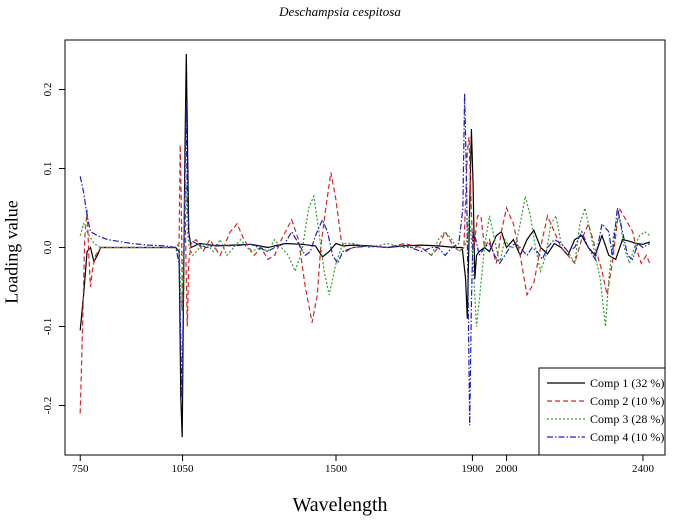  What do you see at coordinates (48, 169) in the screenshot?
I see `y-tick-label: 0.1` at bounding box center [48, 169].